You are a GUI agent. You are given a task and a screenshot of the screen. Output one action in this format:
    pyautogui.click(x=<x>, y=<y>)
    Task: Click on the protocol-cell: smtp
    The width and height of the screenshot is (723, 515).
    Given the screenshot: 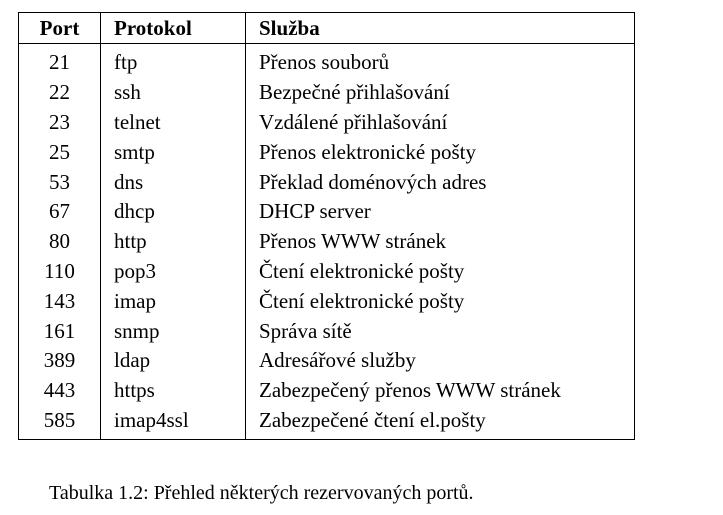 What is the action you would take?
    pyautogui.click(x=173, y=152)
    